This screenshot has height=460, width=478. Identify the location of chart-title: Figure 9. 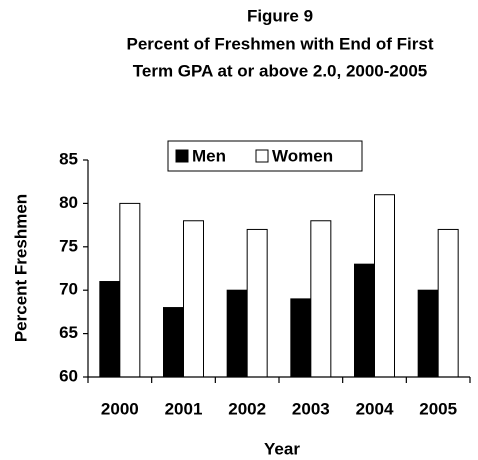
(280, 15).